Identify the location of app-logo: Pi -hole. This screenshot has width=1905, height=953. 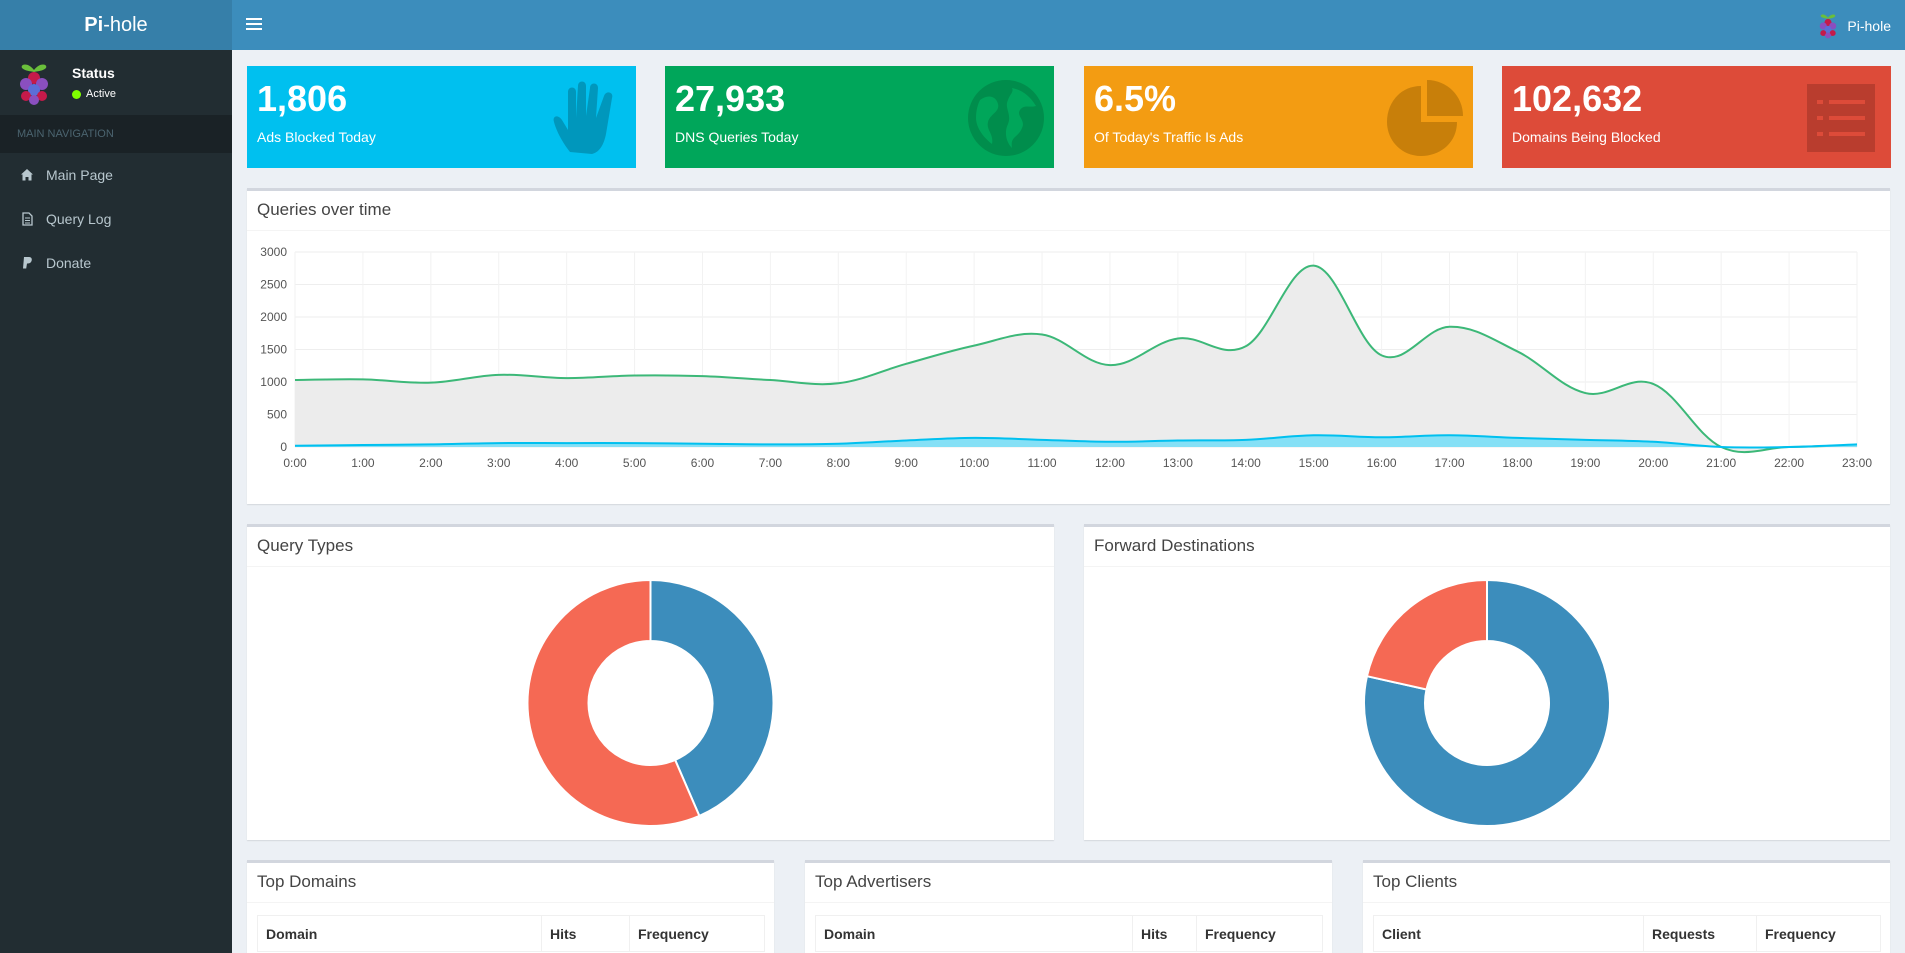
(116, 25).